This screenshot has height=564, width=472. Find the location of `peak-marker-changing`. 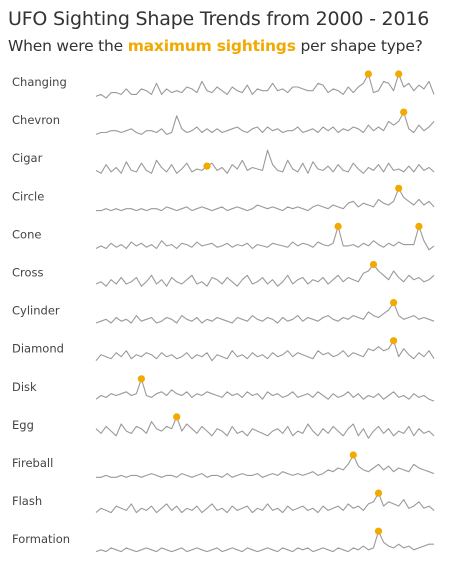

peak-marker-changing is located at coordinates (368, 74).